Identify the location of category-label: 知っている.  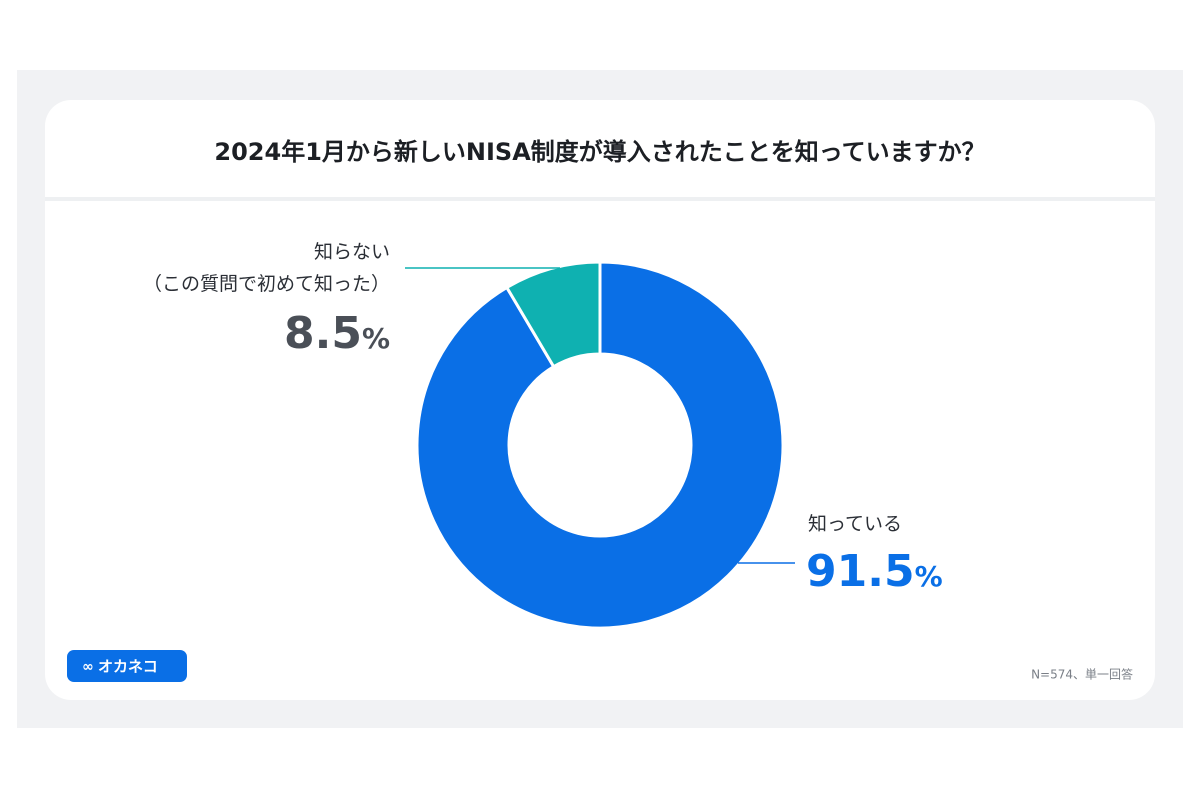
(855, 524).